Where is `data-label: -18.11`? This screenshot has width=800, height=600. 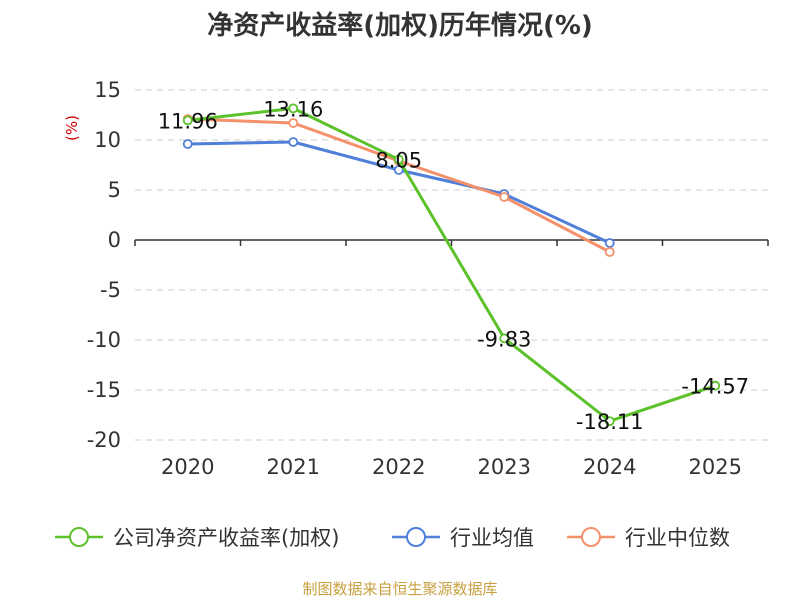 data-label: -18.11 is located at coordinates (610, 422).